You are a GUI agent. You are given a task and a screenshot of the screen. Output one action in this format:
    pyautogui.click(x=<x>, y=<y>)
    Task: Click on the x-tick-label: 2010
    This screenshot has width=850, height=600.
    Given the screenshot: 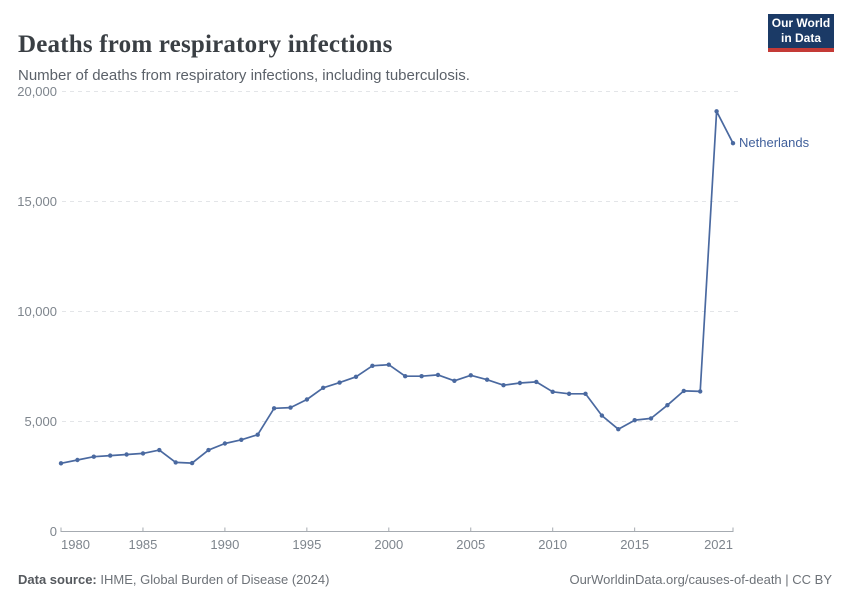 What is the action you would take?
    pyautogui.click(x=553, y=544)
    